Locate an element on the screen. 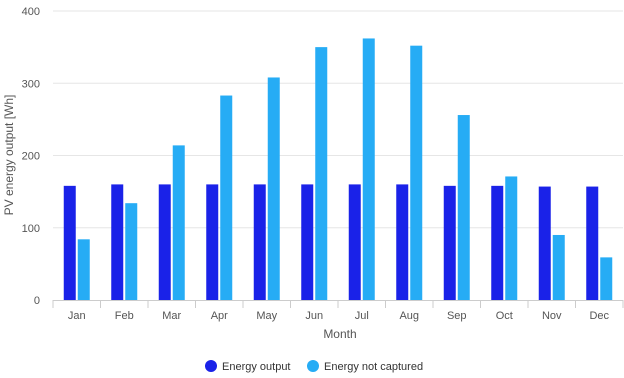  x-tick-label: Apr is located at coordinates (219, 316).